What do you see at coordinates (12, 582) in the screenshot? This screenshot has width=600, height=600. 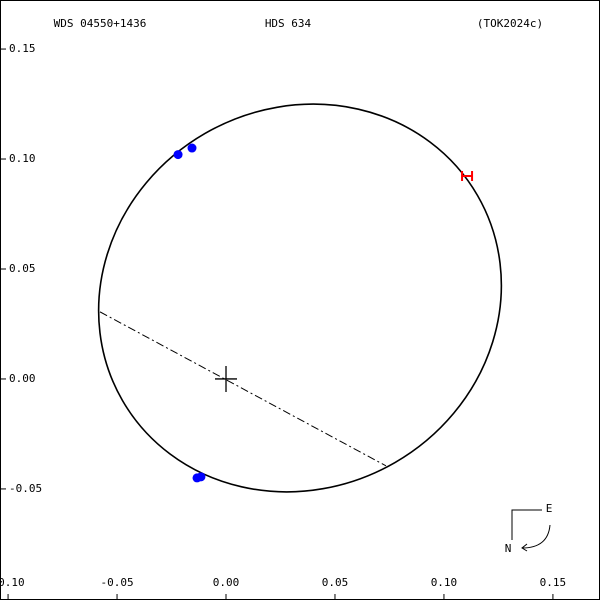 I see `x-tick-label: -0.10` at bounding box center [12, 582].